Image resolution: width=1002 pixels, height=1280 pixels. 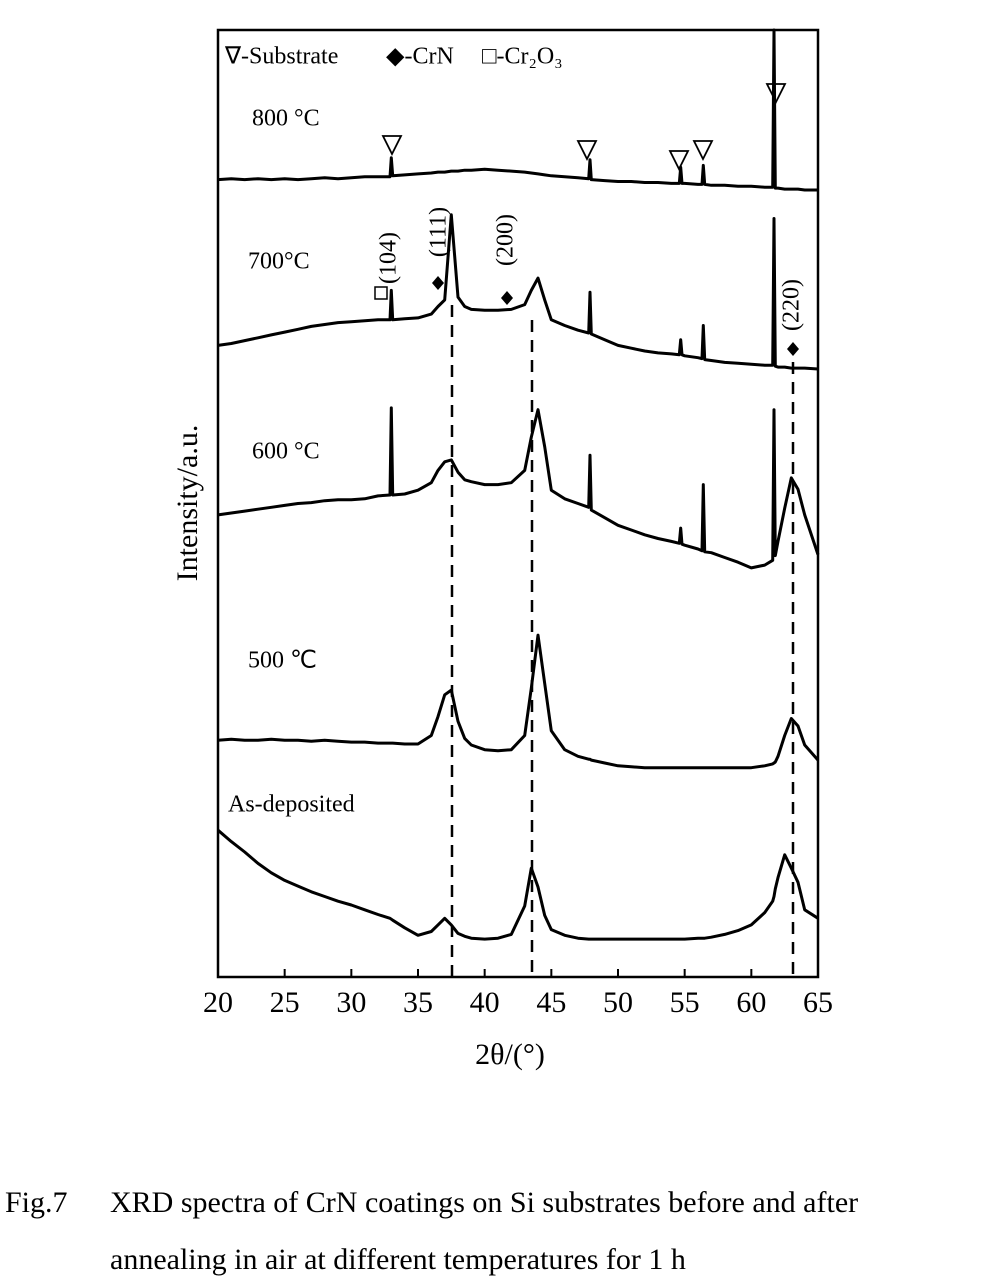 I want to click on legend-item: ∇-Substrate, so click(x=281, y=57).